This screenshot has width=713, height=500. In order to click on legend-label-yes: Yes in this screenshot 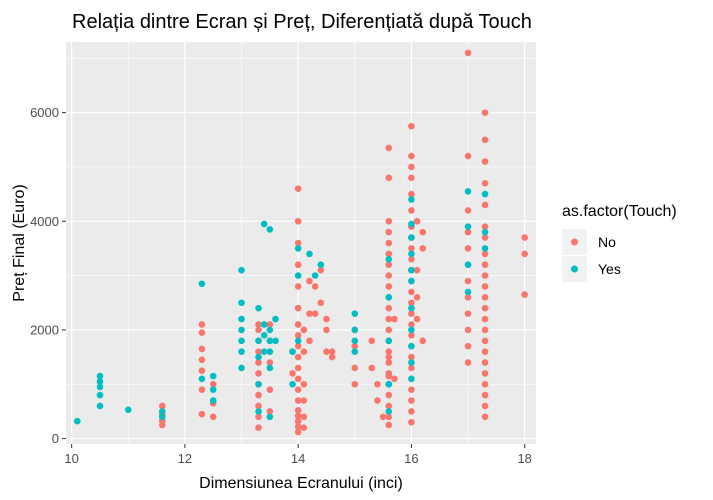, I will do `click(609, 269)`.